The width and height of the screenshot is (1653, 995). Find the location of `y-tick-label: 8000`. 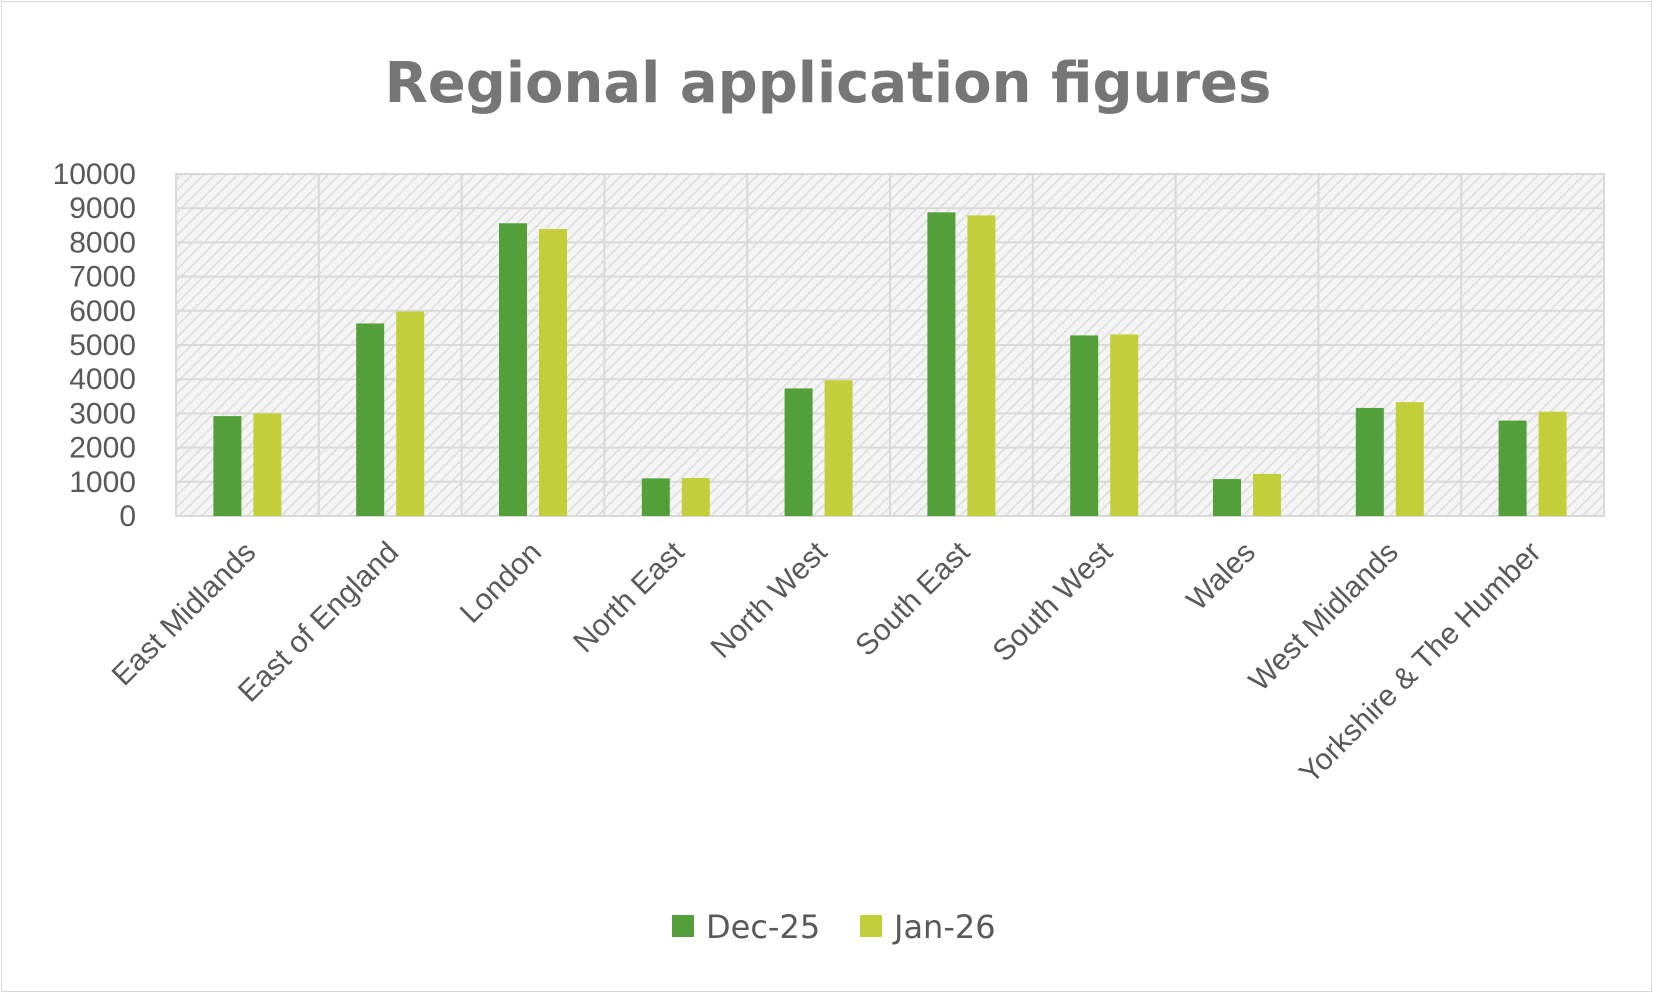

y-tick-label: 8000 is located at coordinates (102, 242).